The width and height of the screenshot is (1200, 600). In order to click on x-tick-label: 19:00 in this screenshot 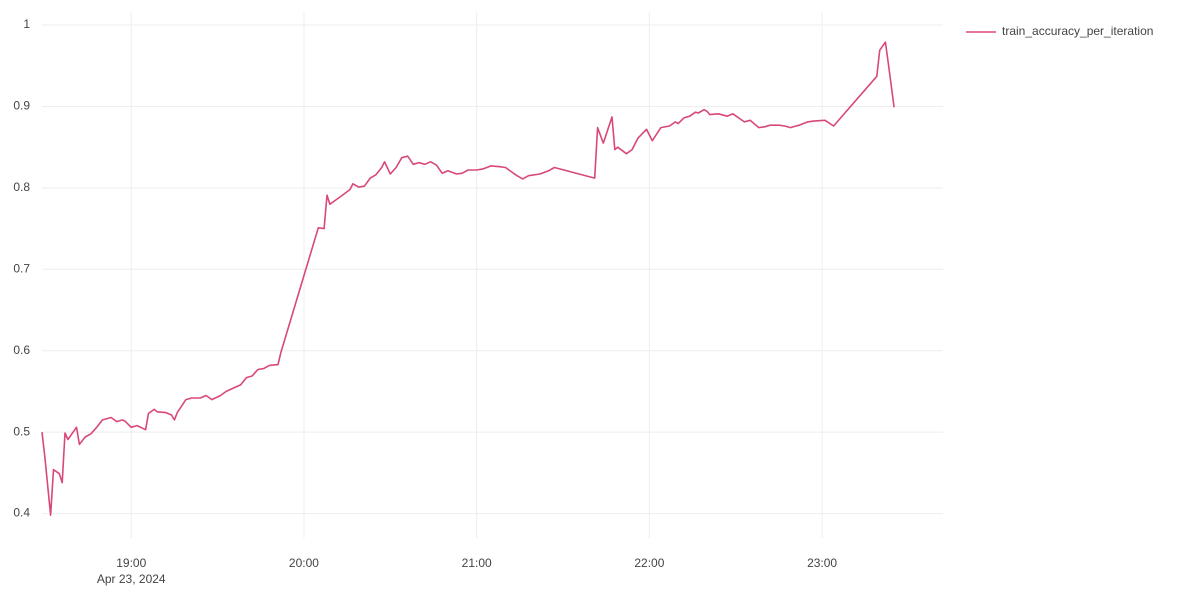, I will do `click(131, 563)`.